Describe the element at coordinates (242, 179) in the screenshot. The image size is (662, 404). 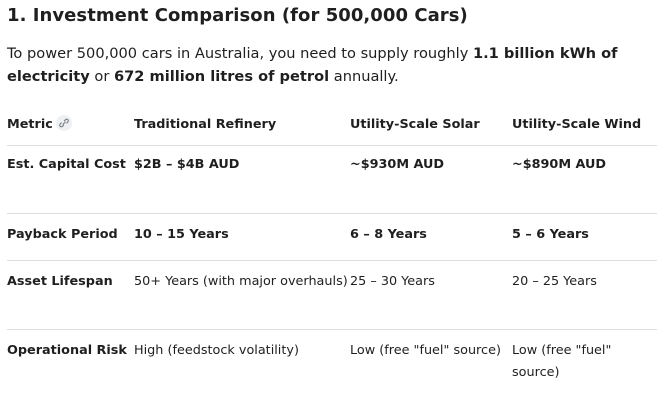
I see `row-refinery: $2B – $4B AUD` at that location.